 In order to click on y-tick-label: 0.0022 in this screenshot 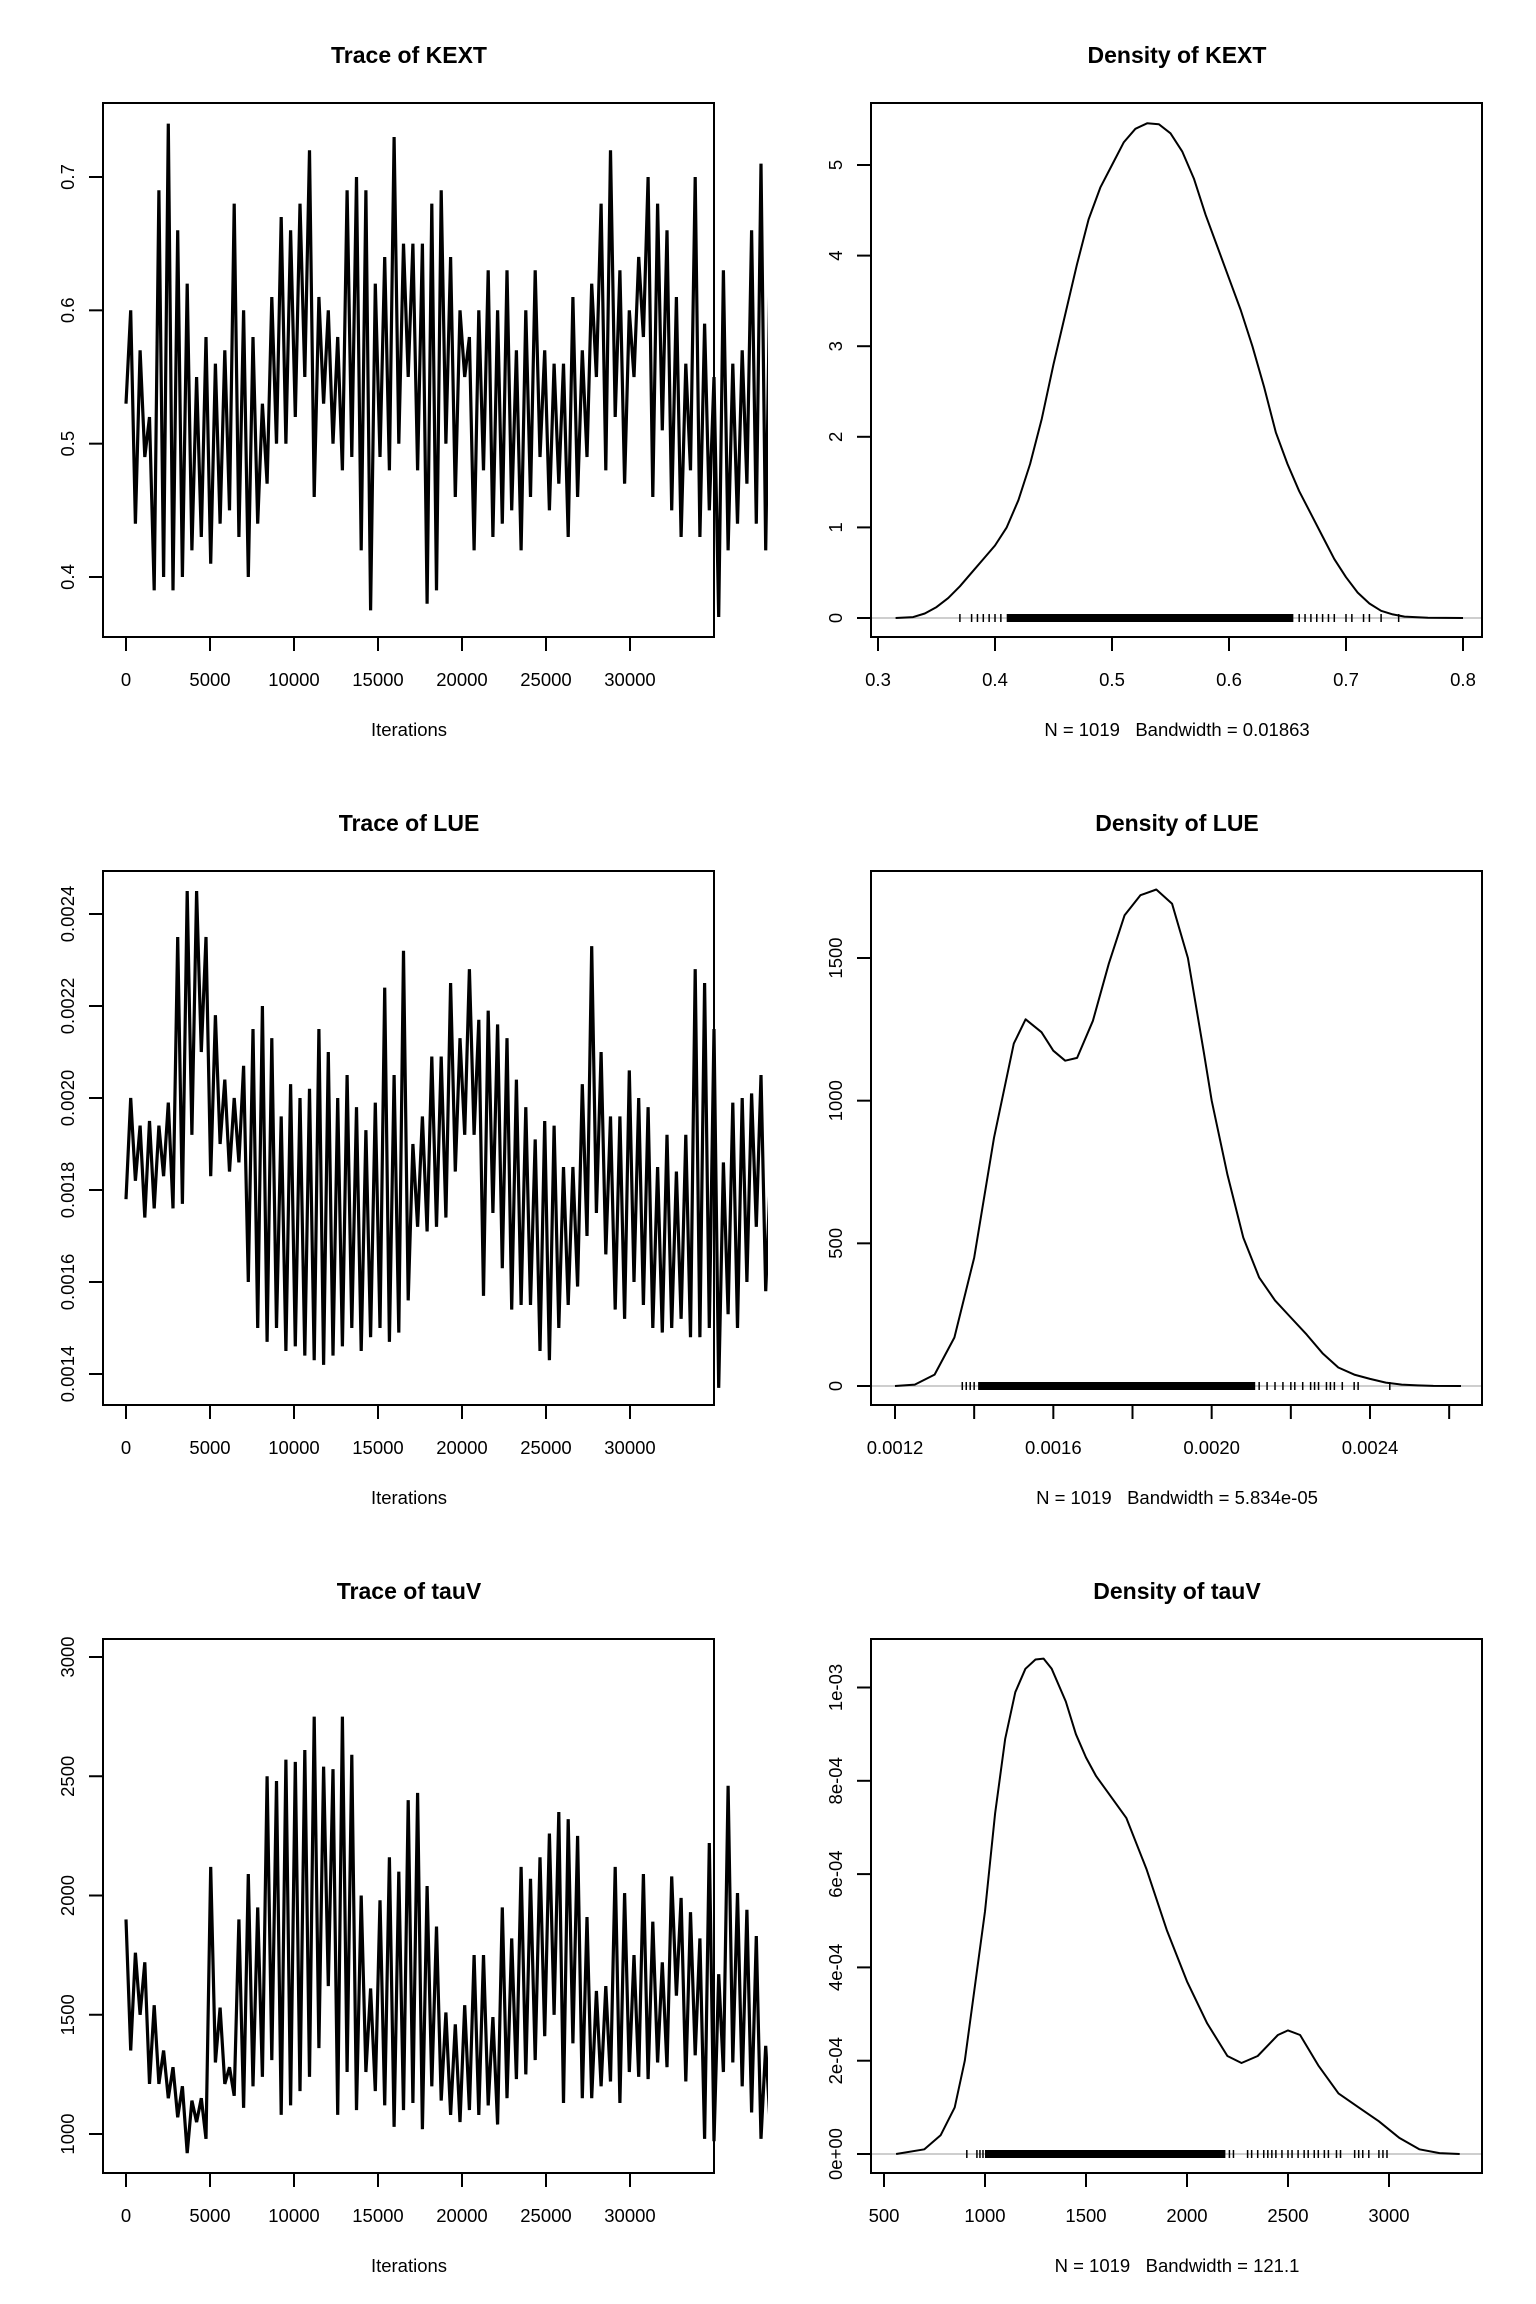, I will do `click(67, 1006)`.